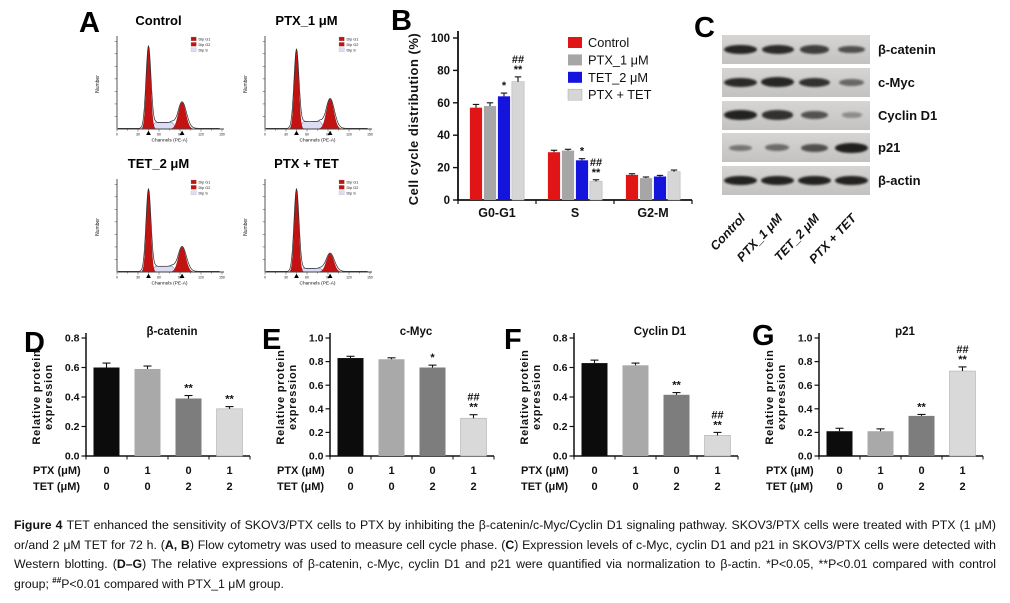 The height and width of the screenshot is (603, 1010). Describe the element at coordinates (443, 136) in the screenshot. I see `y-tick-label: 40` at that location.